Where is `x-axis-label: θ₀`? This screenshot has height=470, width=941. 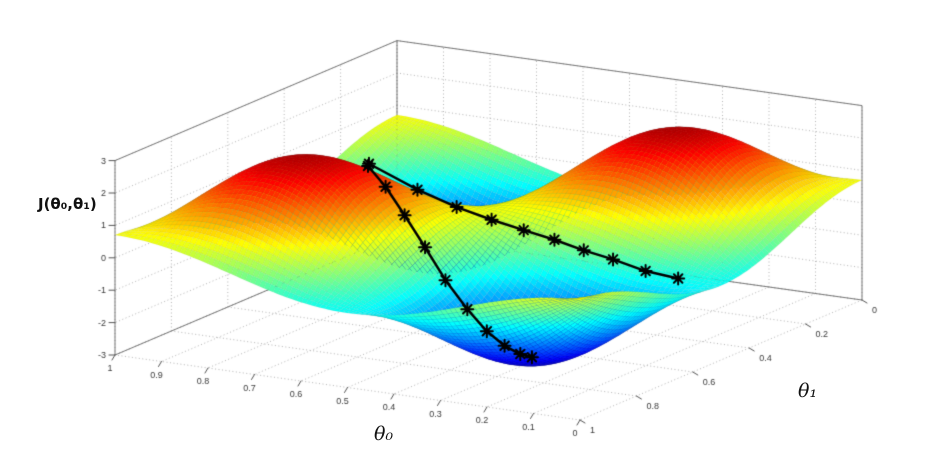 x-axis-label: θ₀ is located at coordinates (384, 434).